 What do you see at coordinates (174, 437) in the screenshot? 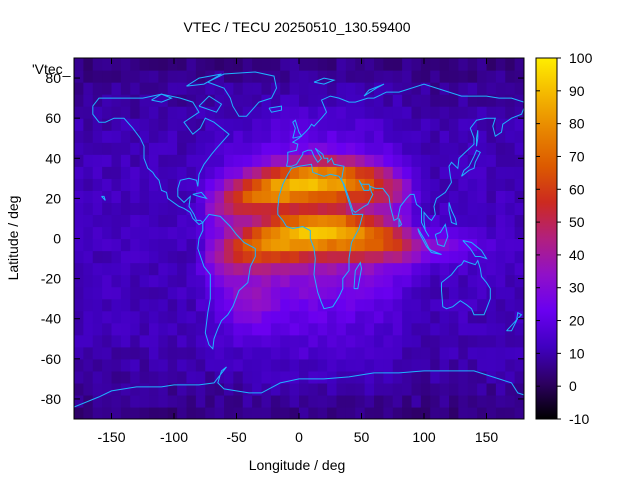
I see `x-tick-label: -100` at bounding box center [174, 437].